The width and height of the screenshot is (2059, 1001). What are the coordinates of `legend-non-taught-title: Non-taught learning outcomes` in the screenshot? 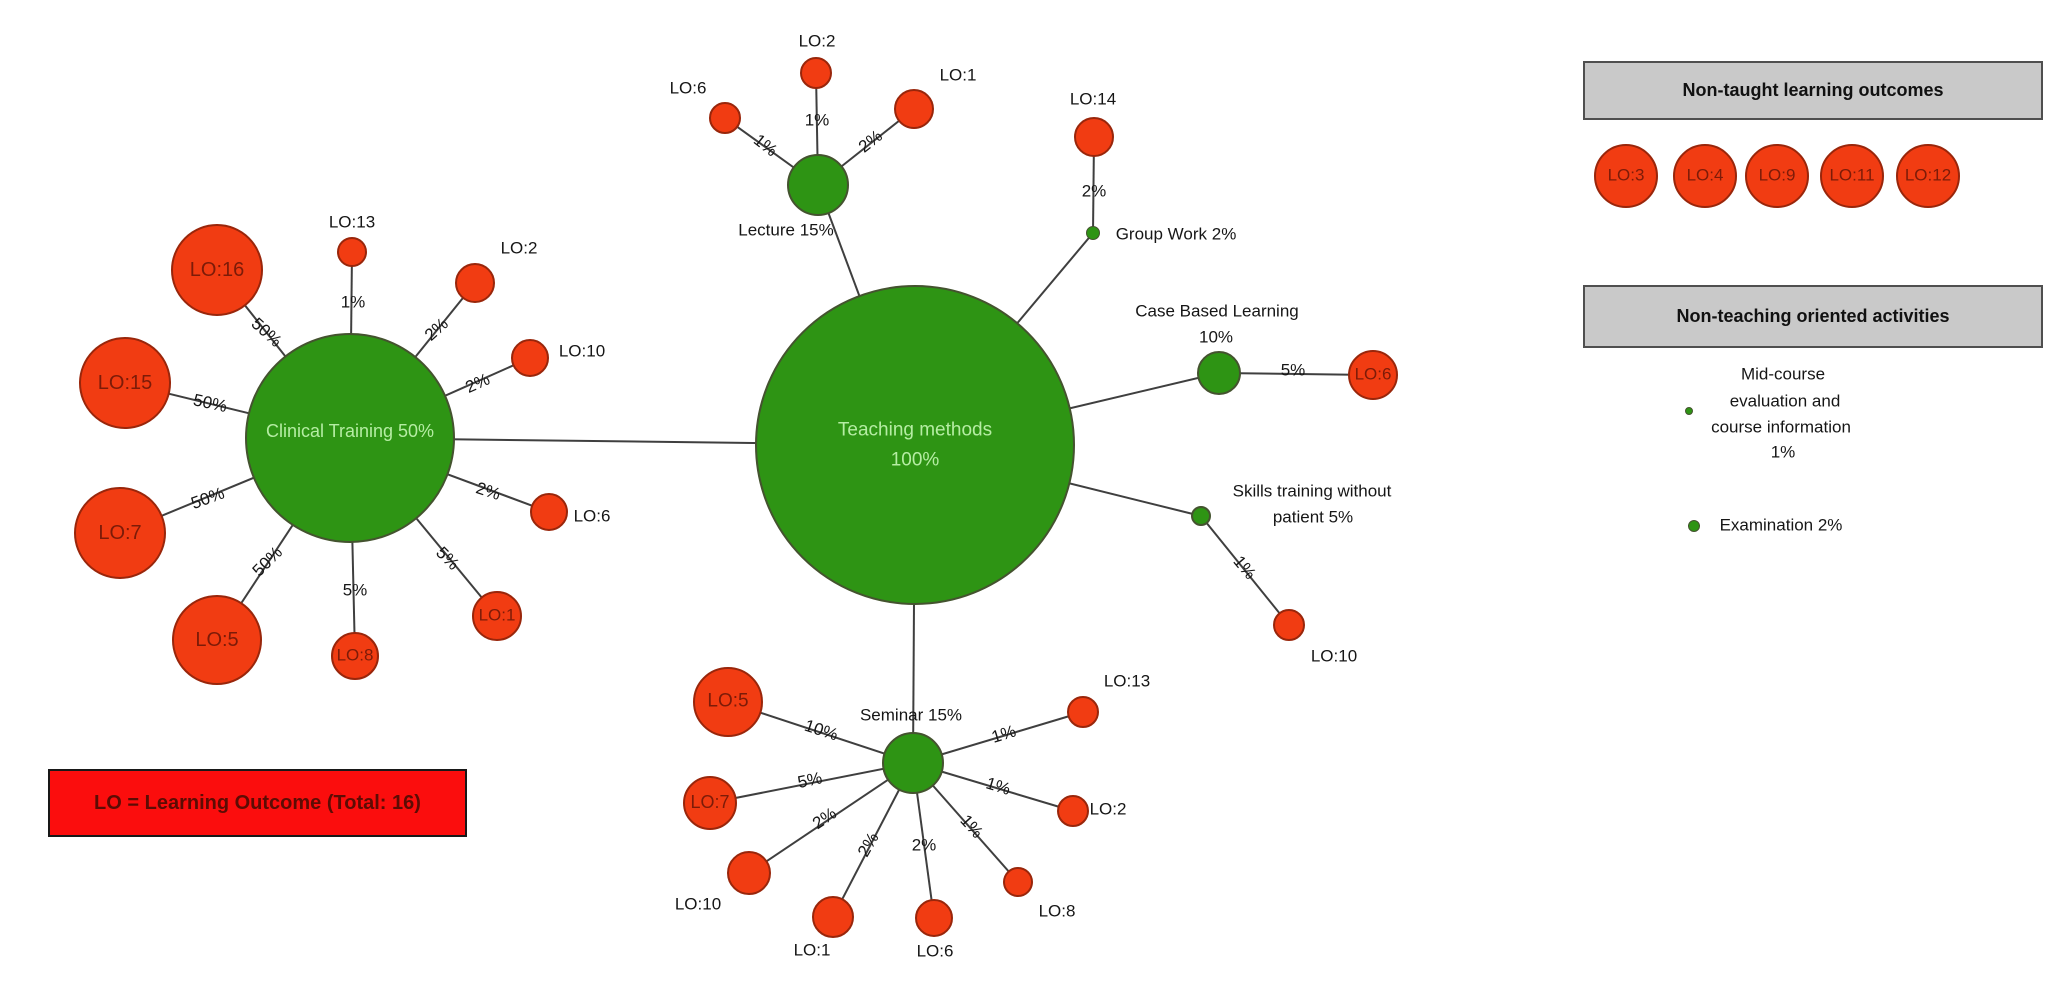 It's located at (1813, 90).